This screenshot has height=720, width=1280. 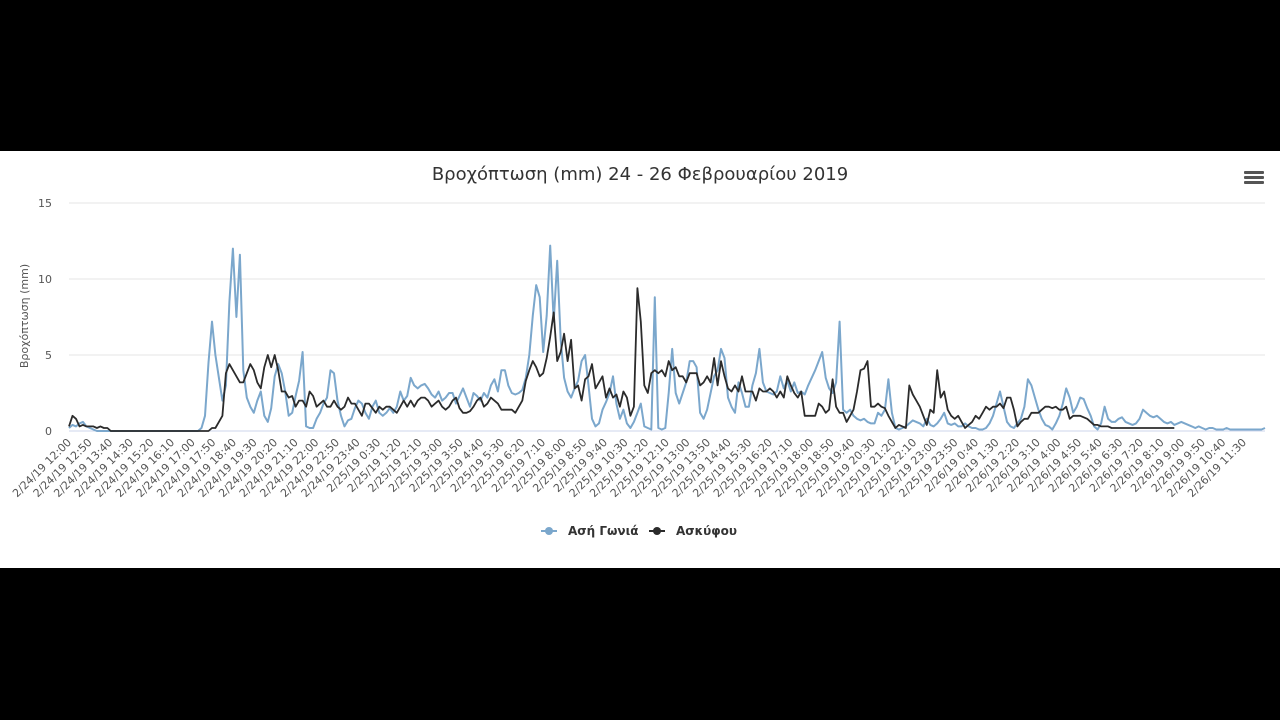 I want to click on chart-title: Βροχόπτωση (mm) 24 - 26 Φεβρουαρίου 2019, so click(x=640, y=174).